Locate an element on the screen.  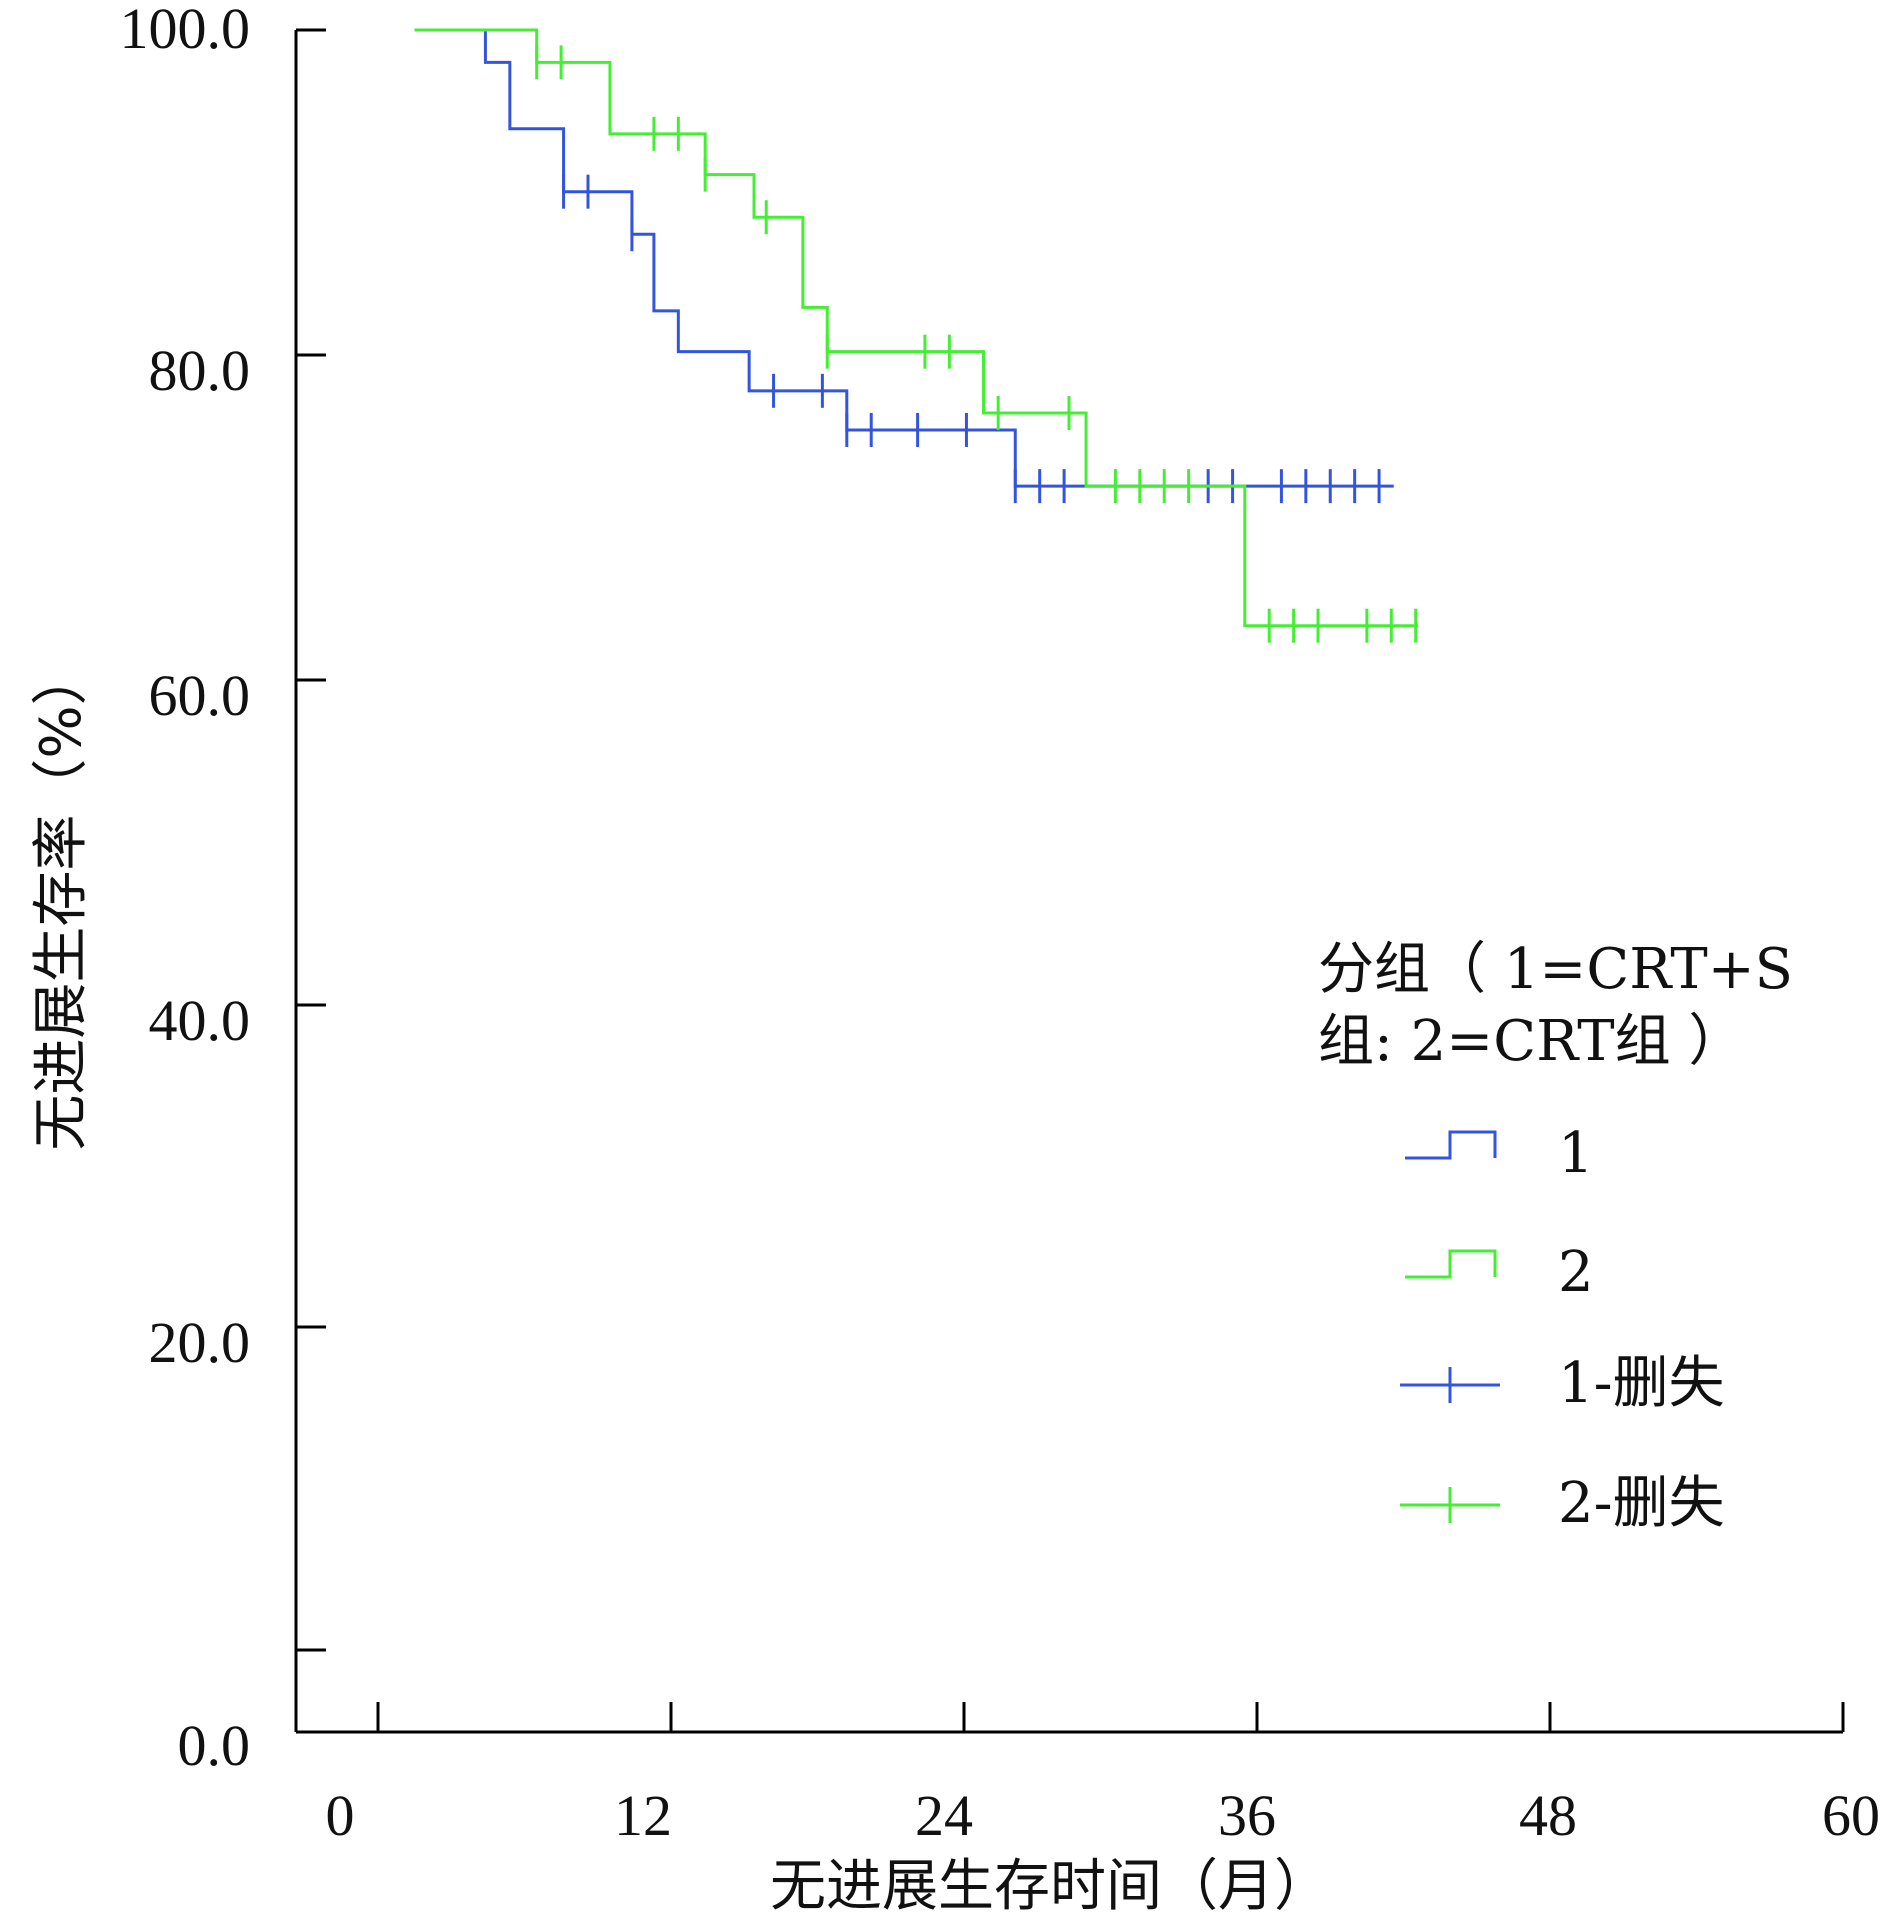
legend-label-series-2: 2 is located at coordinates (1576, 1272).